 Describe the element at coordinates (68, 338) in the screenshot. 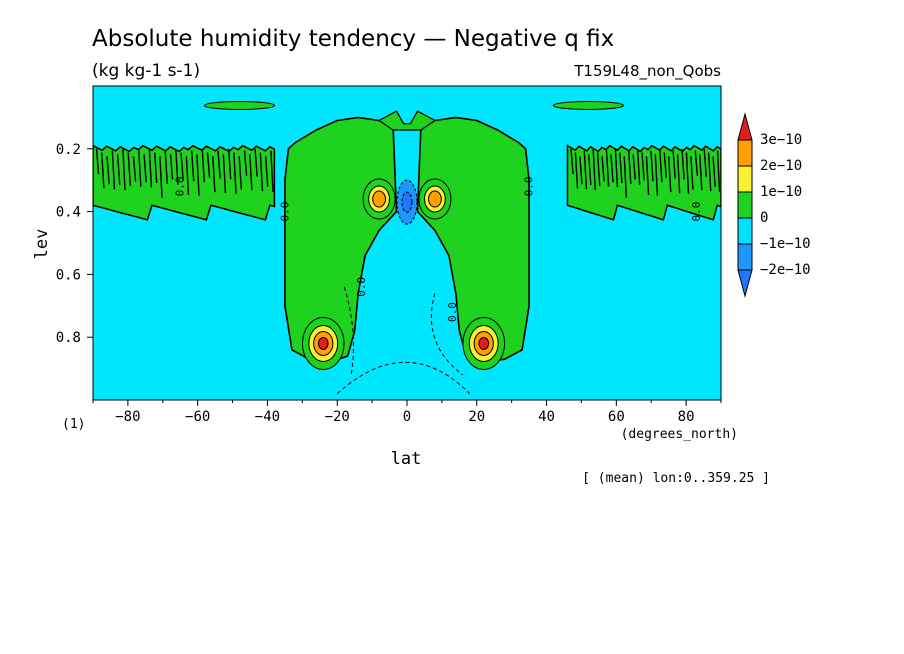

I see `y-tick-label: 0.8` at that location.